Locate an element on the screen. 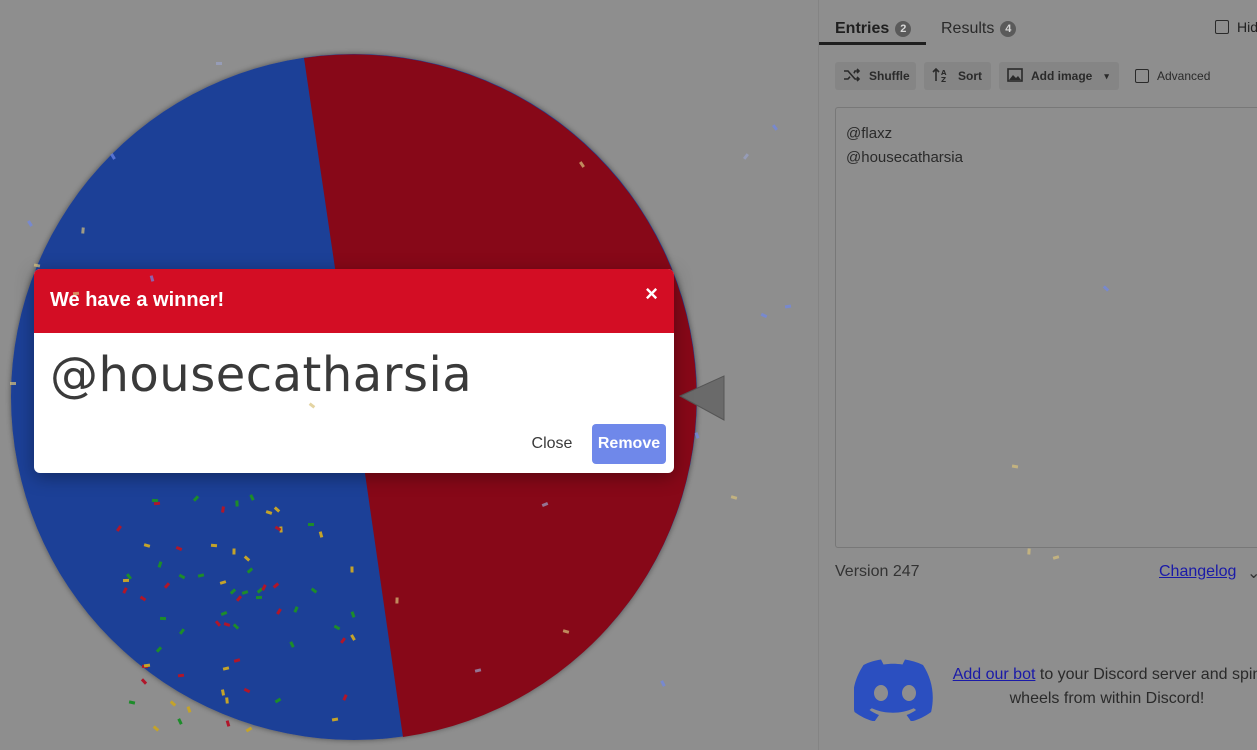 This screenshot has height=750, width=1257. chevron-down-icon: ▾ is located at coordinates (1106, 75).